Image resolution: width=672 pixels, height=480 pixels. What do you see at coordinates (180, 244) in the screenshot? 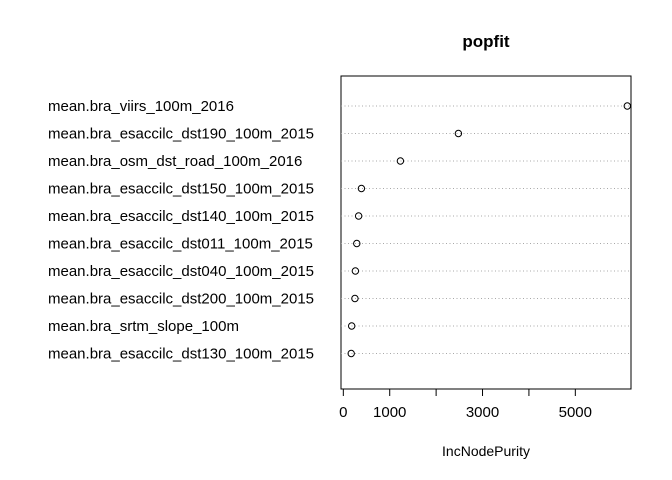
I see `variable-label: mean.bra_esaccilc_dst011_100m_2015` at bounding box center [180, 244].